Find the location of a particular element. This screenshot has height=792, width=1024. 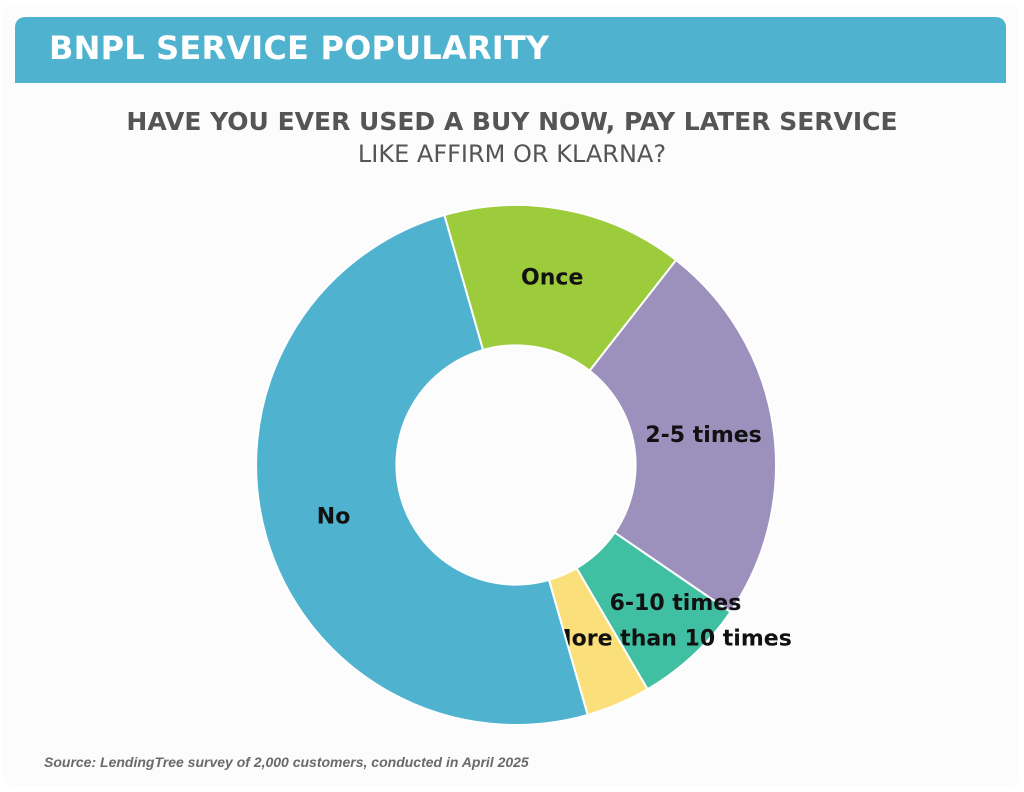

slice-2-5-times is located at coordinates (682, 436).